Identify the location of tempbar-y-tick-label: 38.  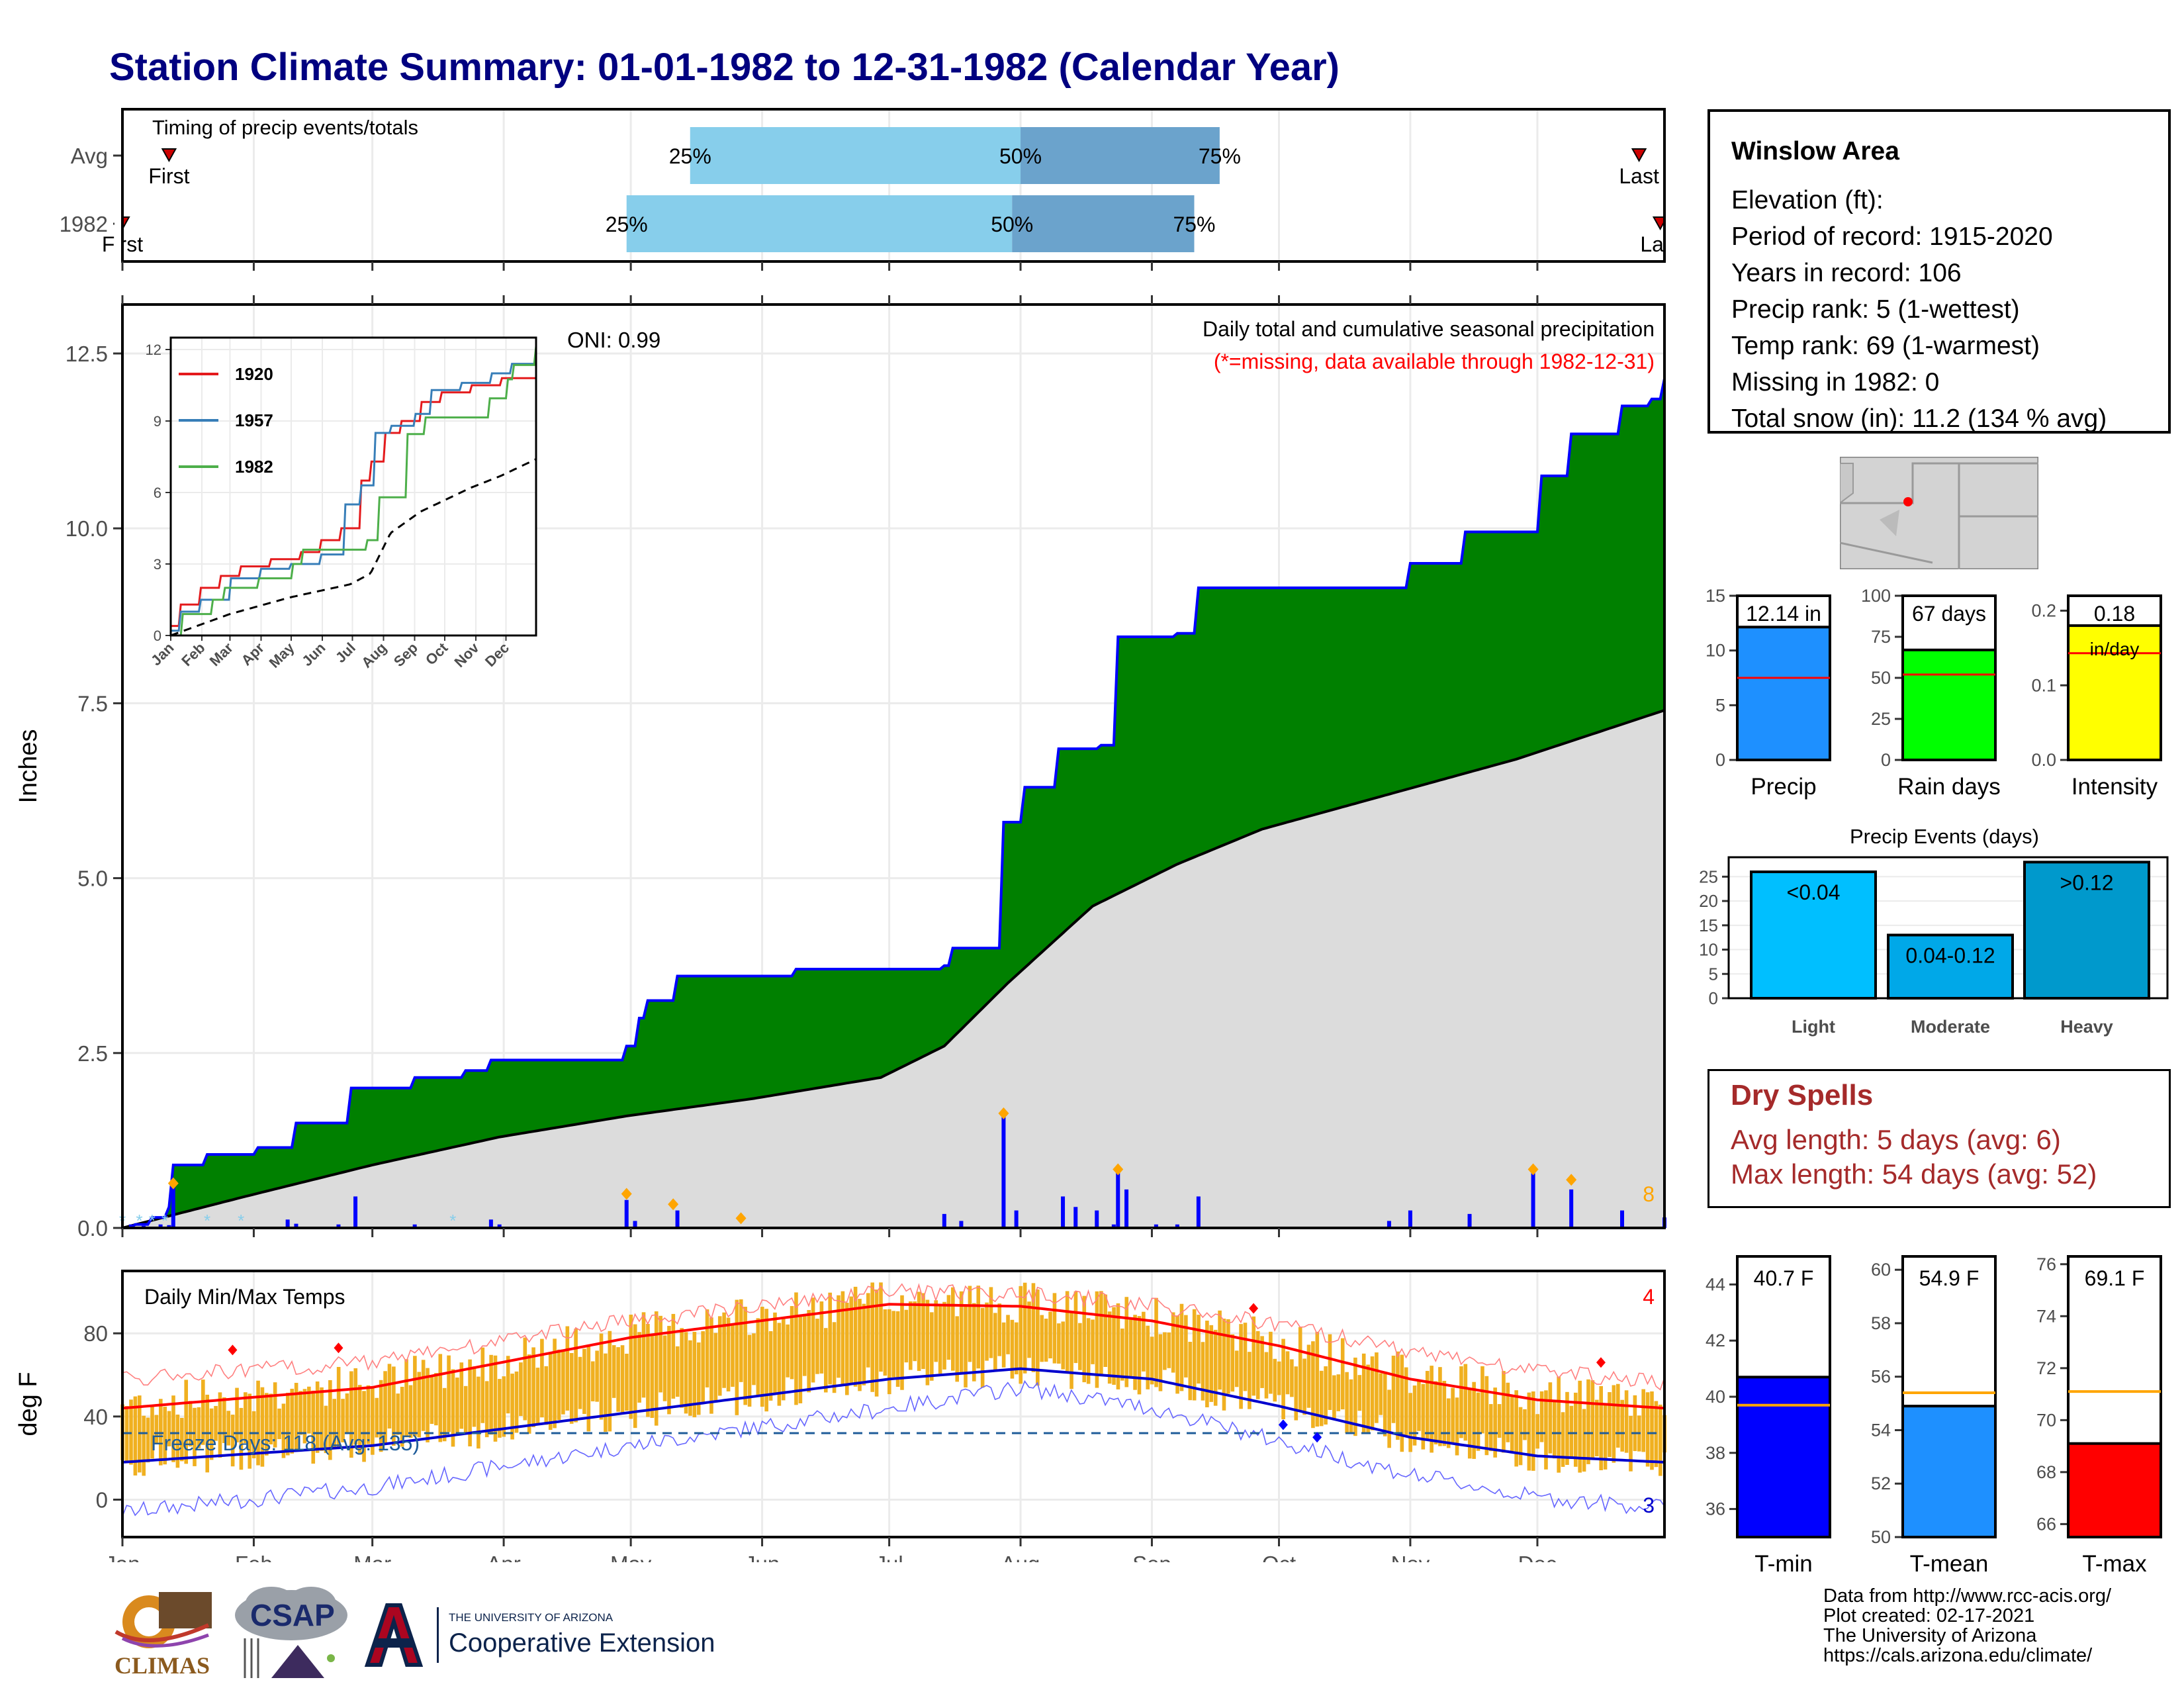
(1715, 1453).